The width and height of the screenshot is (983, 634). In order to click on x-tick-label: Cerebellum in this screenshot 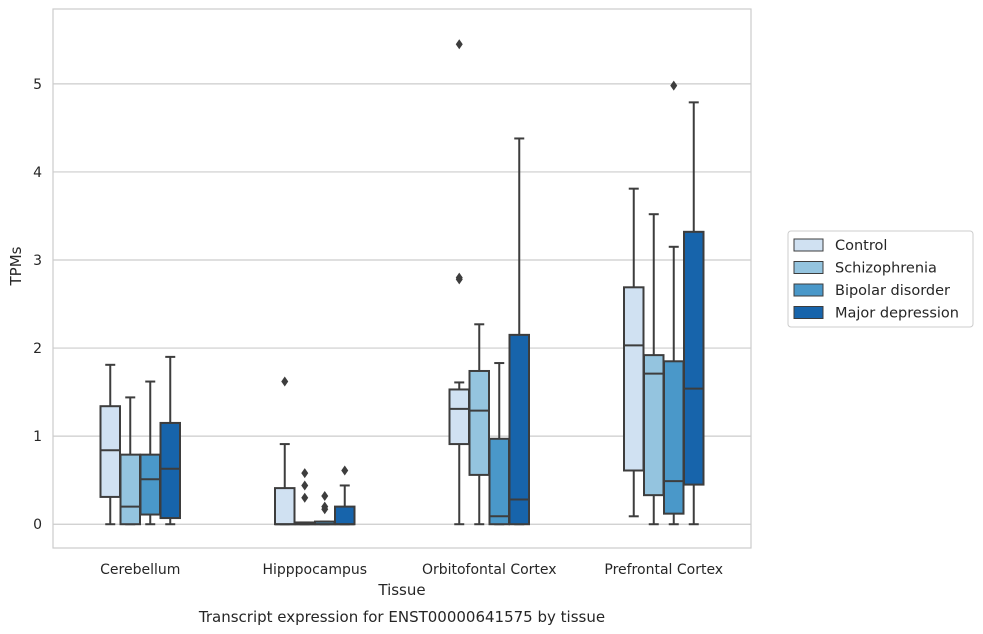, I will do `click(140, 570)`.